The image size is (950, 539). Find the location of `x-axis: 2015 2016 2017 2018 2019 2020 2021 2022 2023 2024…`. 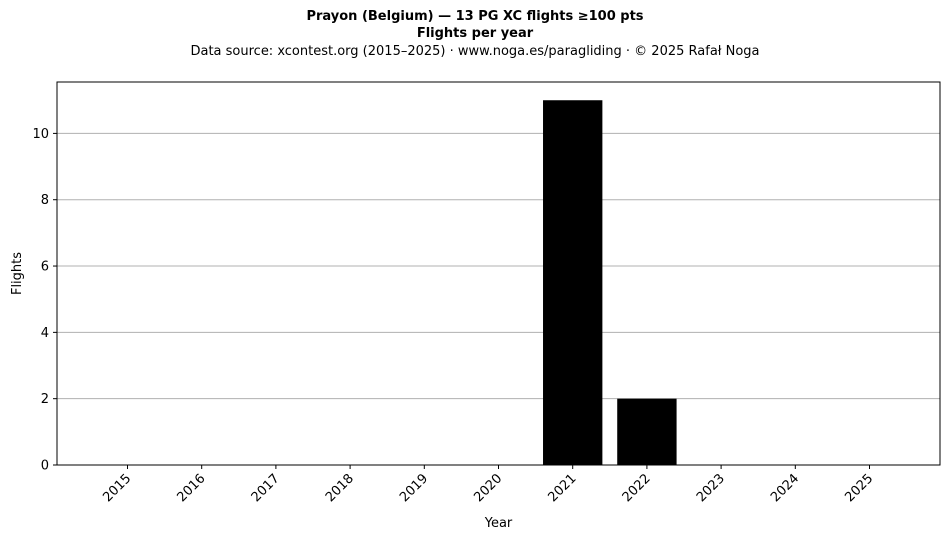

x-axis: 2015 2016 2017 2018 2019 2020 2021 2022 2023 2024… is located at coordinates (488, 485).